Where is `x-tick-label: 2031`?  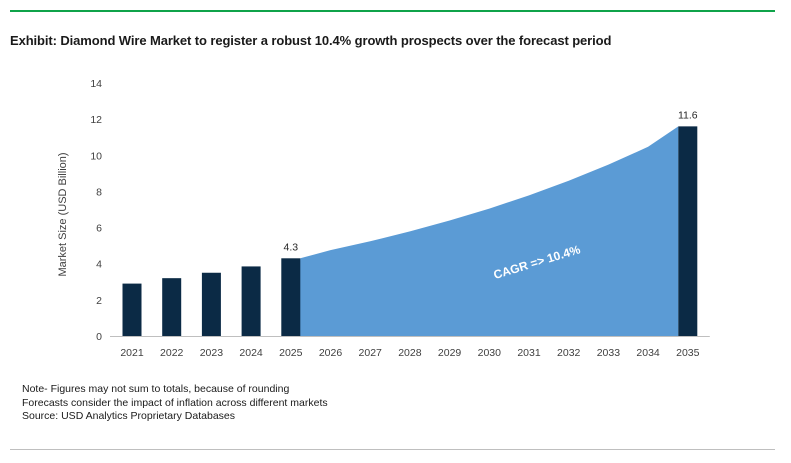 x-tick-label: 2031 is located at coordinates (529, 353).